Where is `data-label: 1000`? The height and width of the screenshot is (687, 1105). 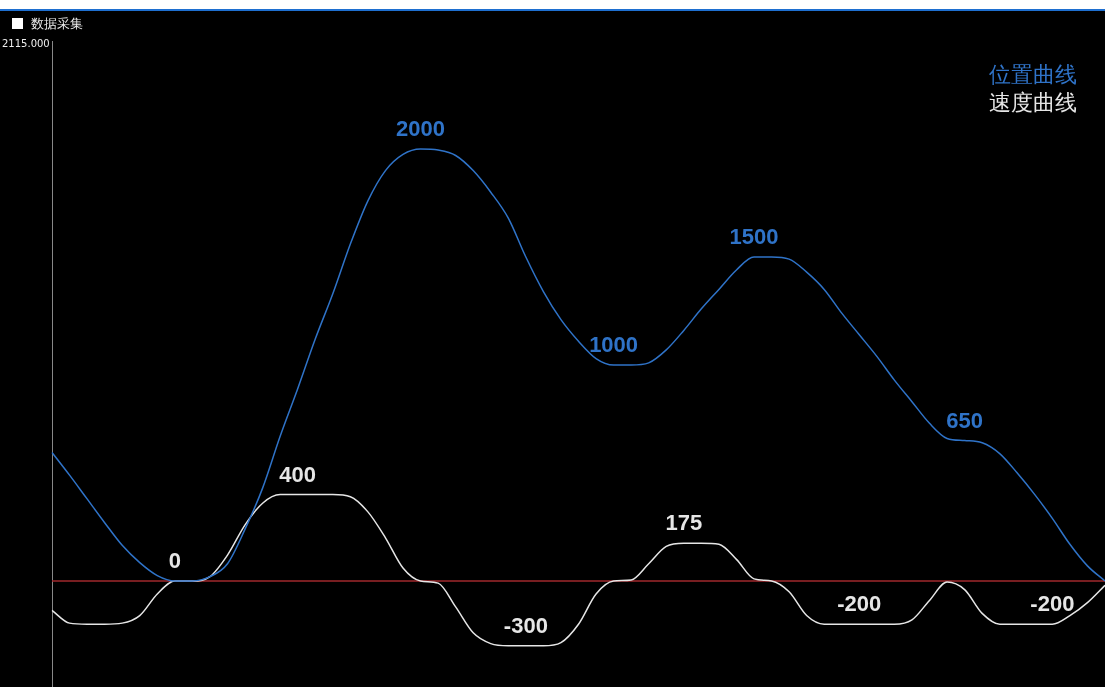 data-label: 1000 is located at coordinates (614, 345).